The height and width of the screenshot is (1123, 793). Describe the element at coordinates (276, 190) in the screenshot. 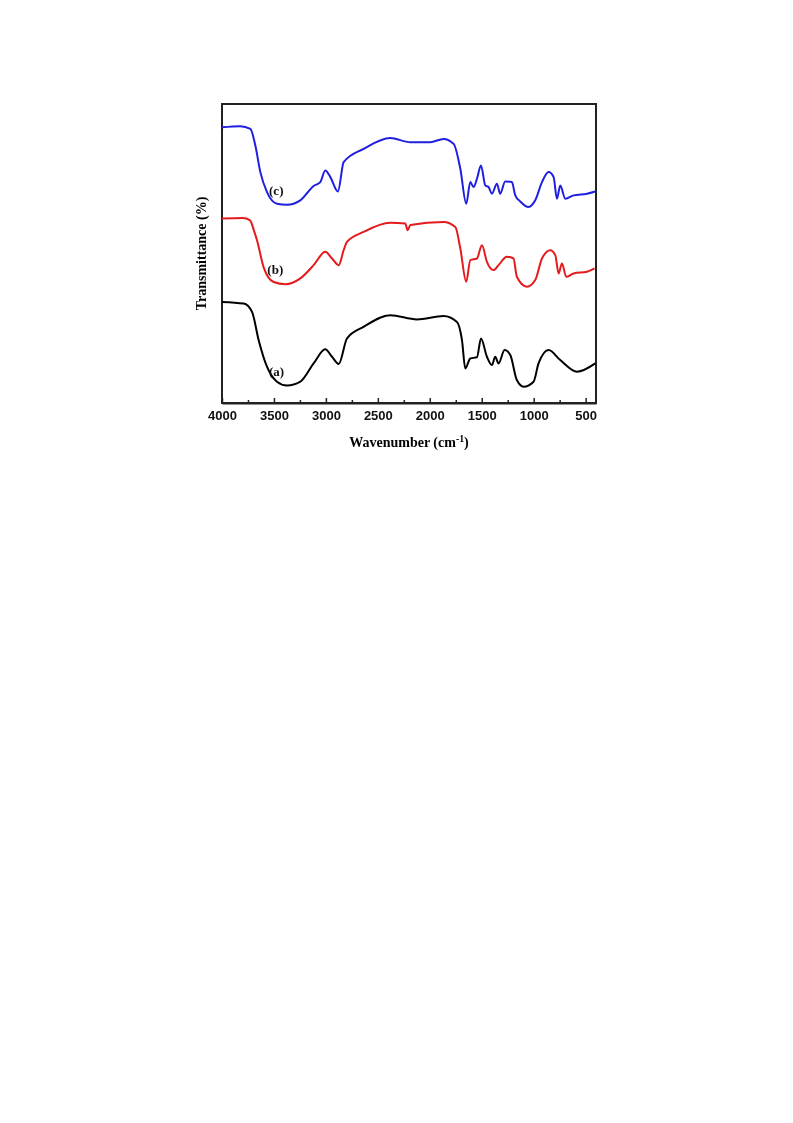

I see `series-label: (c)` at that location.